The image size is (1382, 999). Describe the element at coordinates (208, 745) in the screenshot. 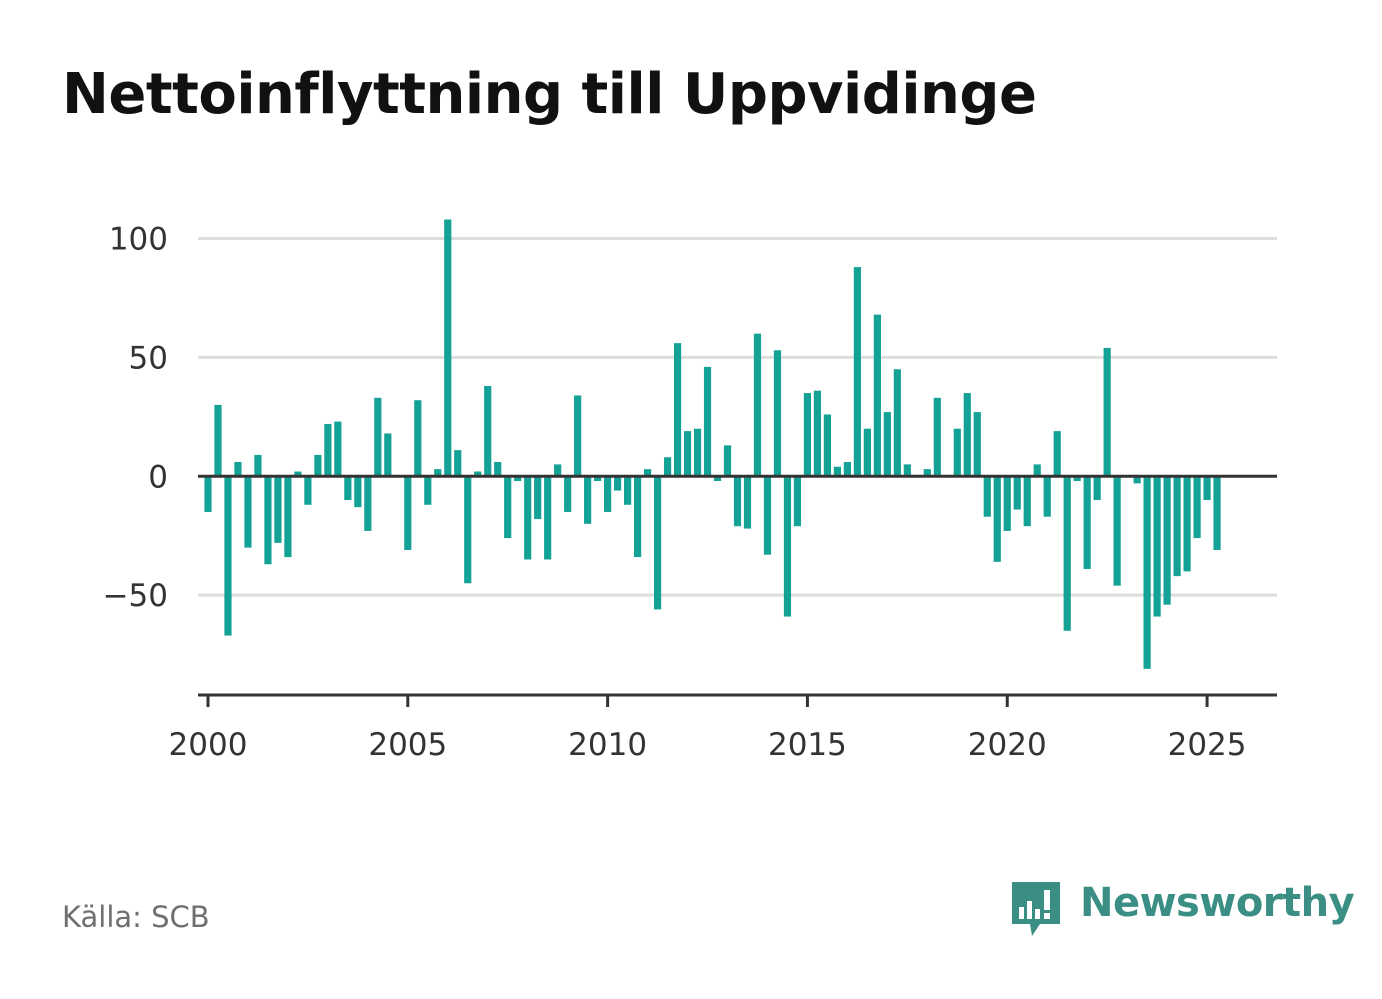

I see `x-tick-label: 2000` at that location.